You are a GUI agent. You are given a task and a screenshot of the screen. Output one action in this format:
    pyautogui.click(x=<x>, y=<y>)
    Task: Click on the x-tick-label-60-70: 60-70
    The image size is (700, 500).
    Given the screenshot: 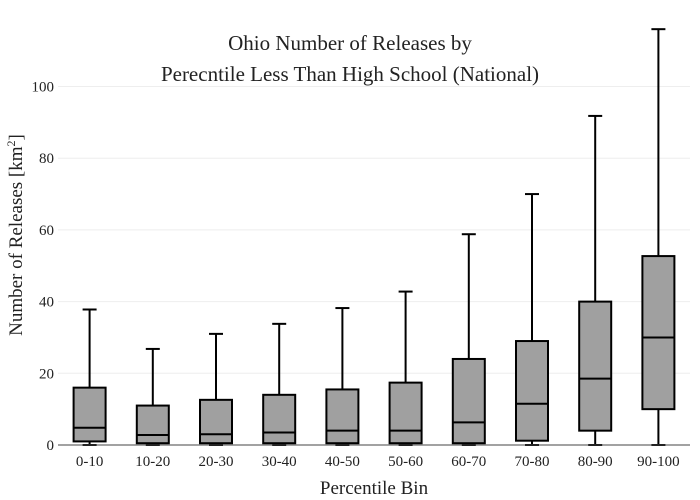 What is the action you would take?
    pyautogui.click(x=468, y=462)
    